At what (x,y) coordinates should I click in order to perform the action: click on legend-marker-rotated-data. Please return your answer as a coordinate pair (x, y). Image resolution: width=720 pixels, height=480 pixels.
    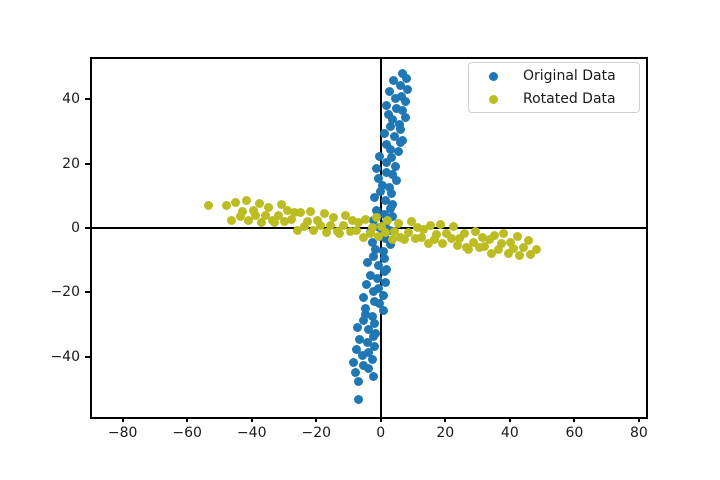
    Looking at the image, I should click on (493, 99).